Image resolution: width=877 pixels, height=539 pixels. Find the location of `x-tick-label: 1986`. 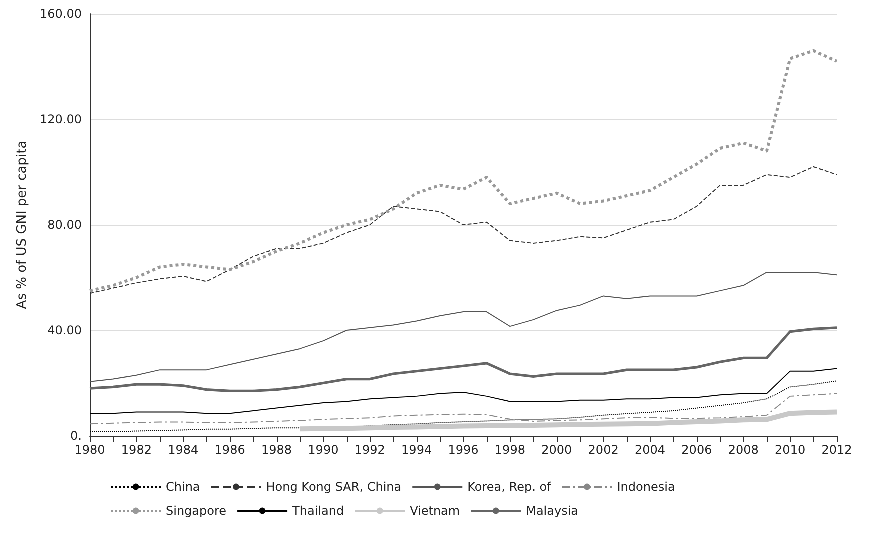

x-tick-label: 1986 is located at coordinates (230, 450).